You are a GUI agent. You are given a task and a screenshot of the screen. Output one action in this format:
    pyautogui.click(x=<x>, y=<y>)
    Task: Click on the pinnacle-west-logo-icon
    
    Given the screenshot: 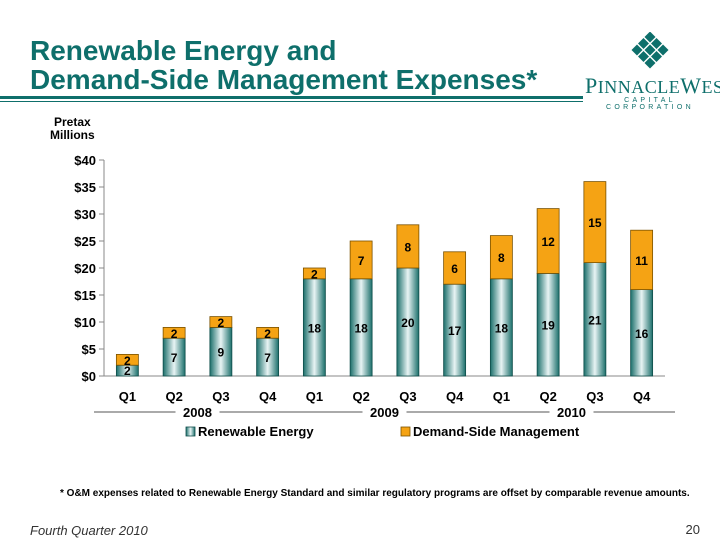 What is the action you would take?
    pyautogui.click(x=650, y=50)
    